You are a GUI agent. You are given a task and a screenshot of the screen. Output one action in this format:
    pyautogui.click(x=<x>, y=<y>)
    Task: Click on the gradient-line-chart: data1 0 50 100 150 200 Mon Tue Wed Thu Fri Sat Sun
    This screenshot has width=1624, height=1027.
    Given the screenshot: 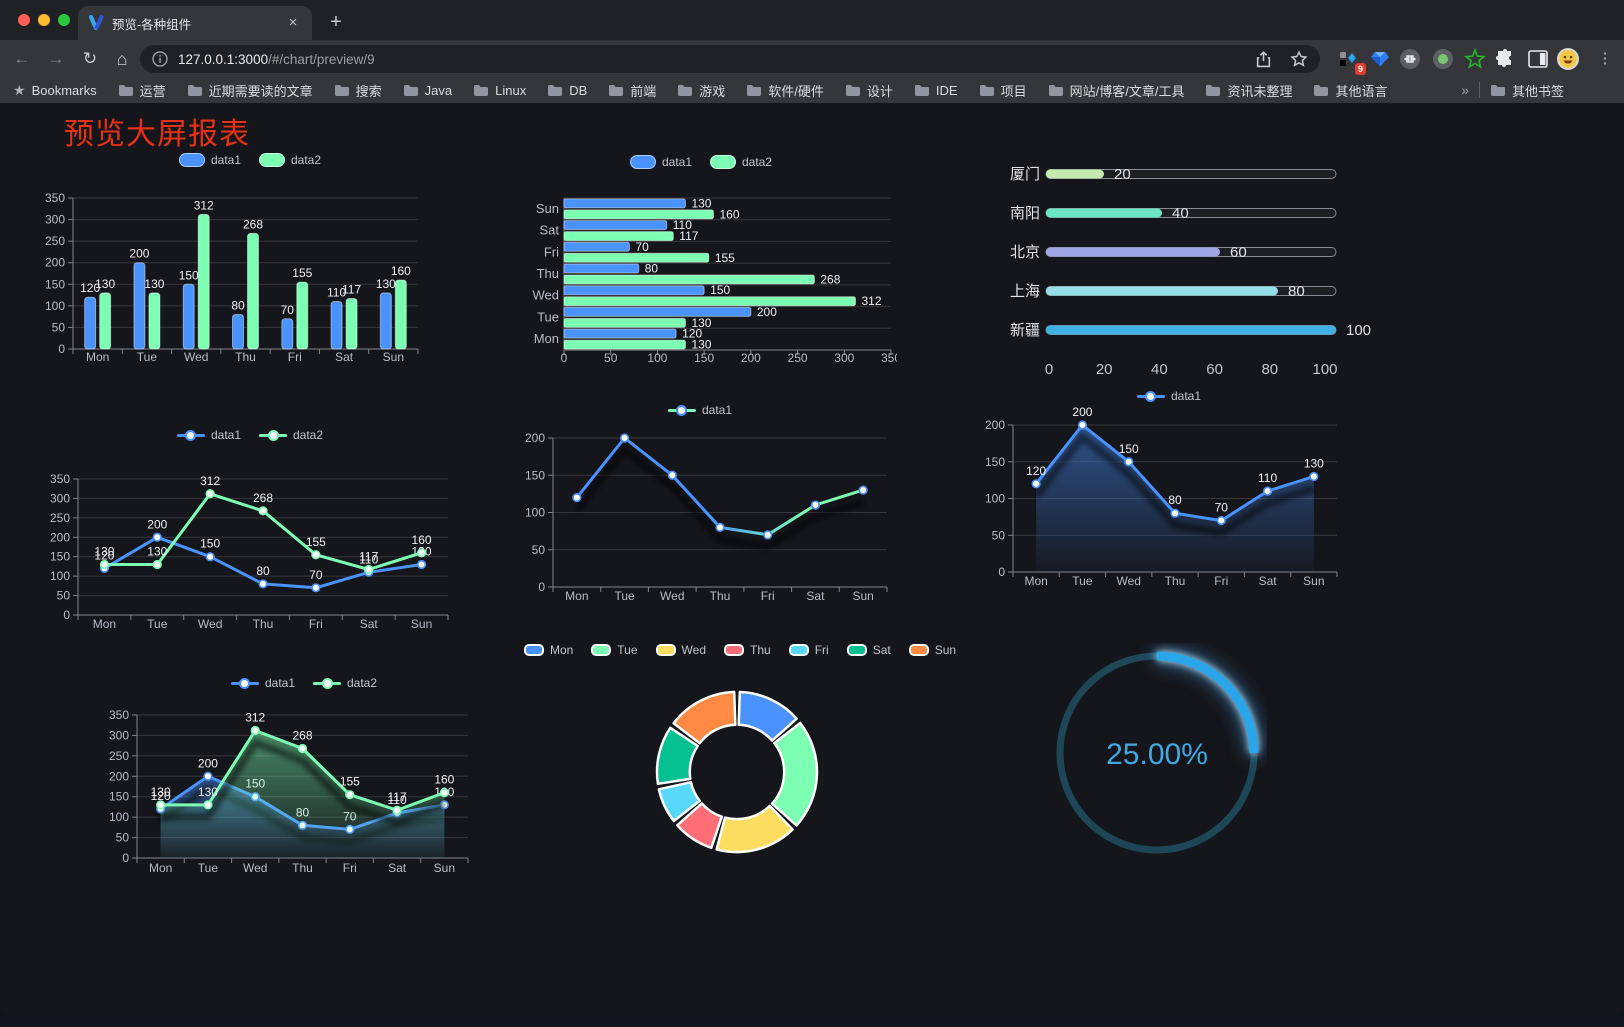 What is the action you would take?
    pyautogui.click(x=700, y=505)
    